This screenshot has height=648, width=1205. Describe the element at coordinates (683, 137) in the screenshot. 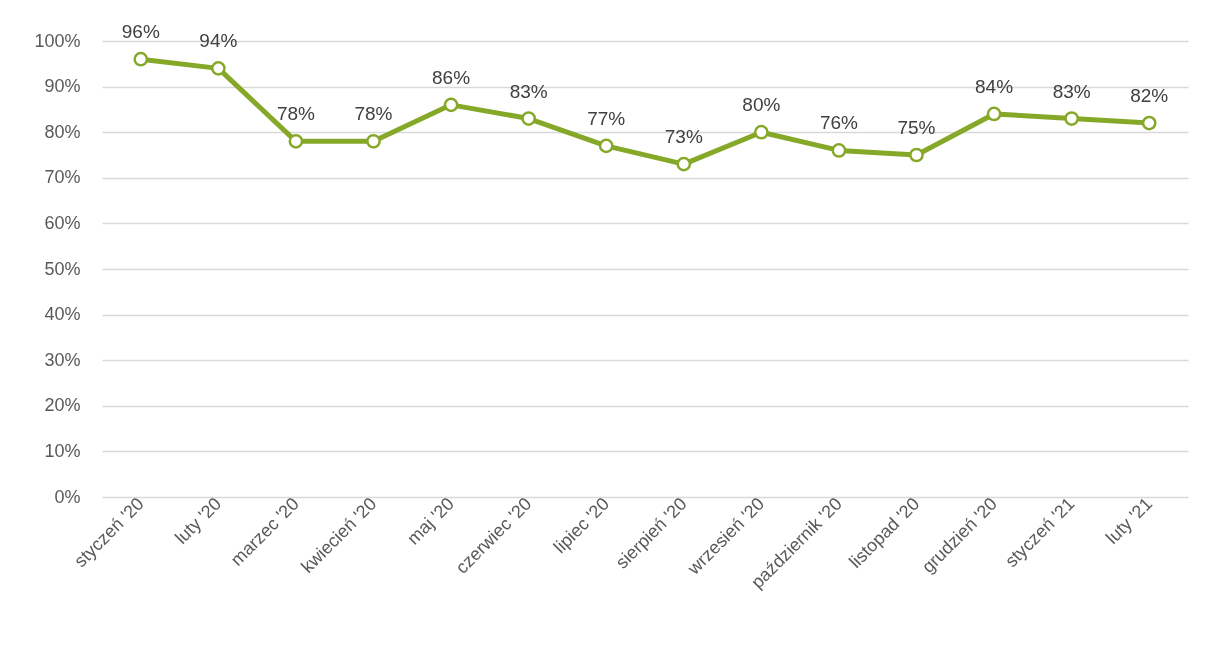

I see `data-label: 73%` at that location.